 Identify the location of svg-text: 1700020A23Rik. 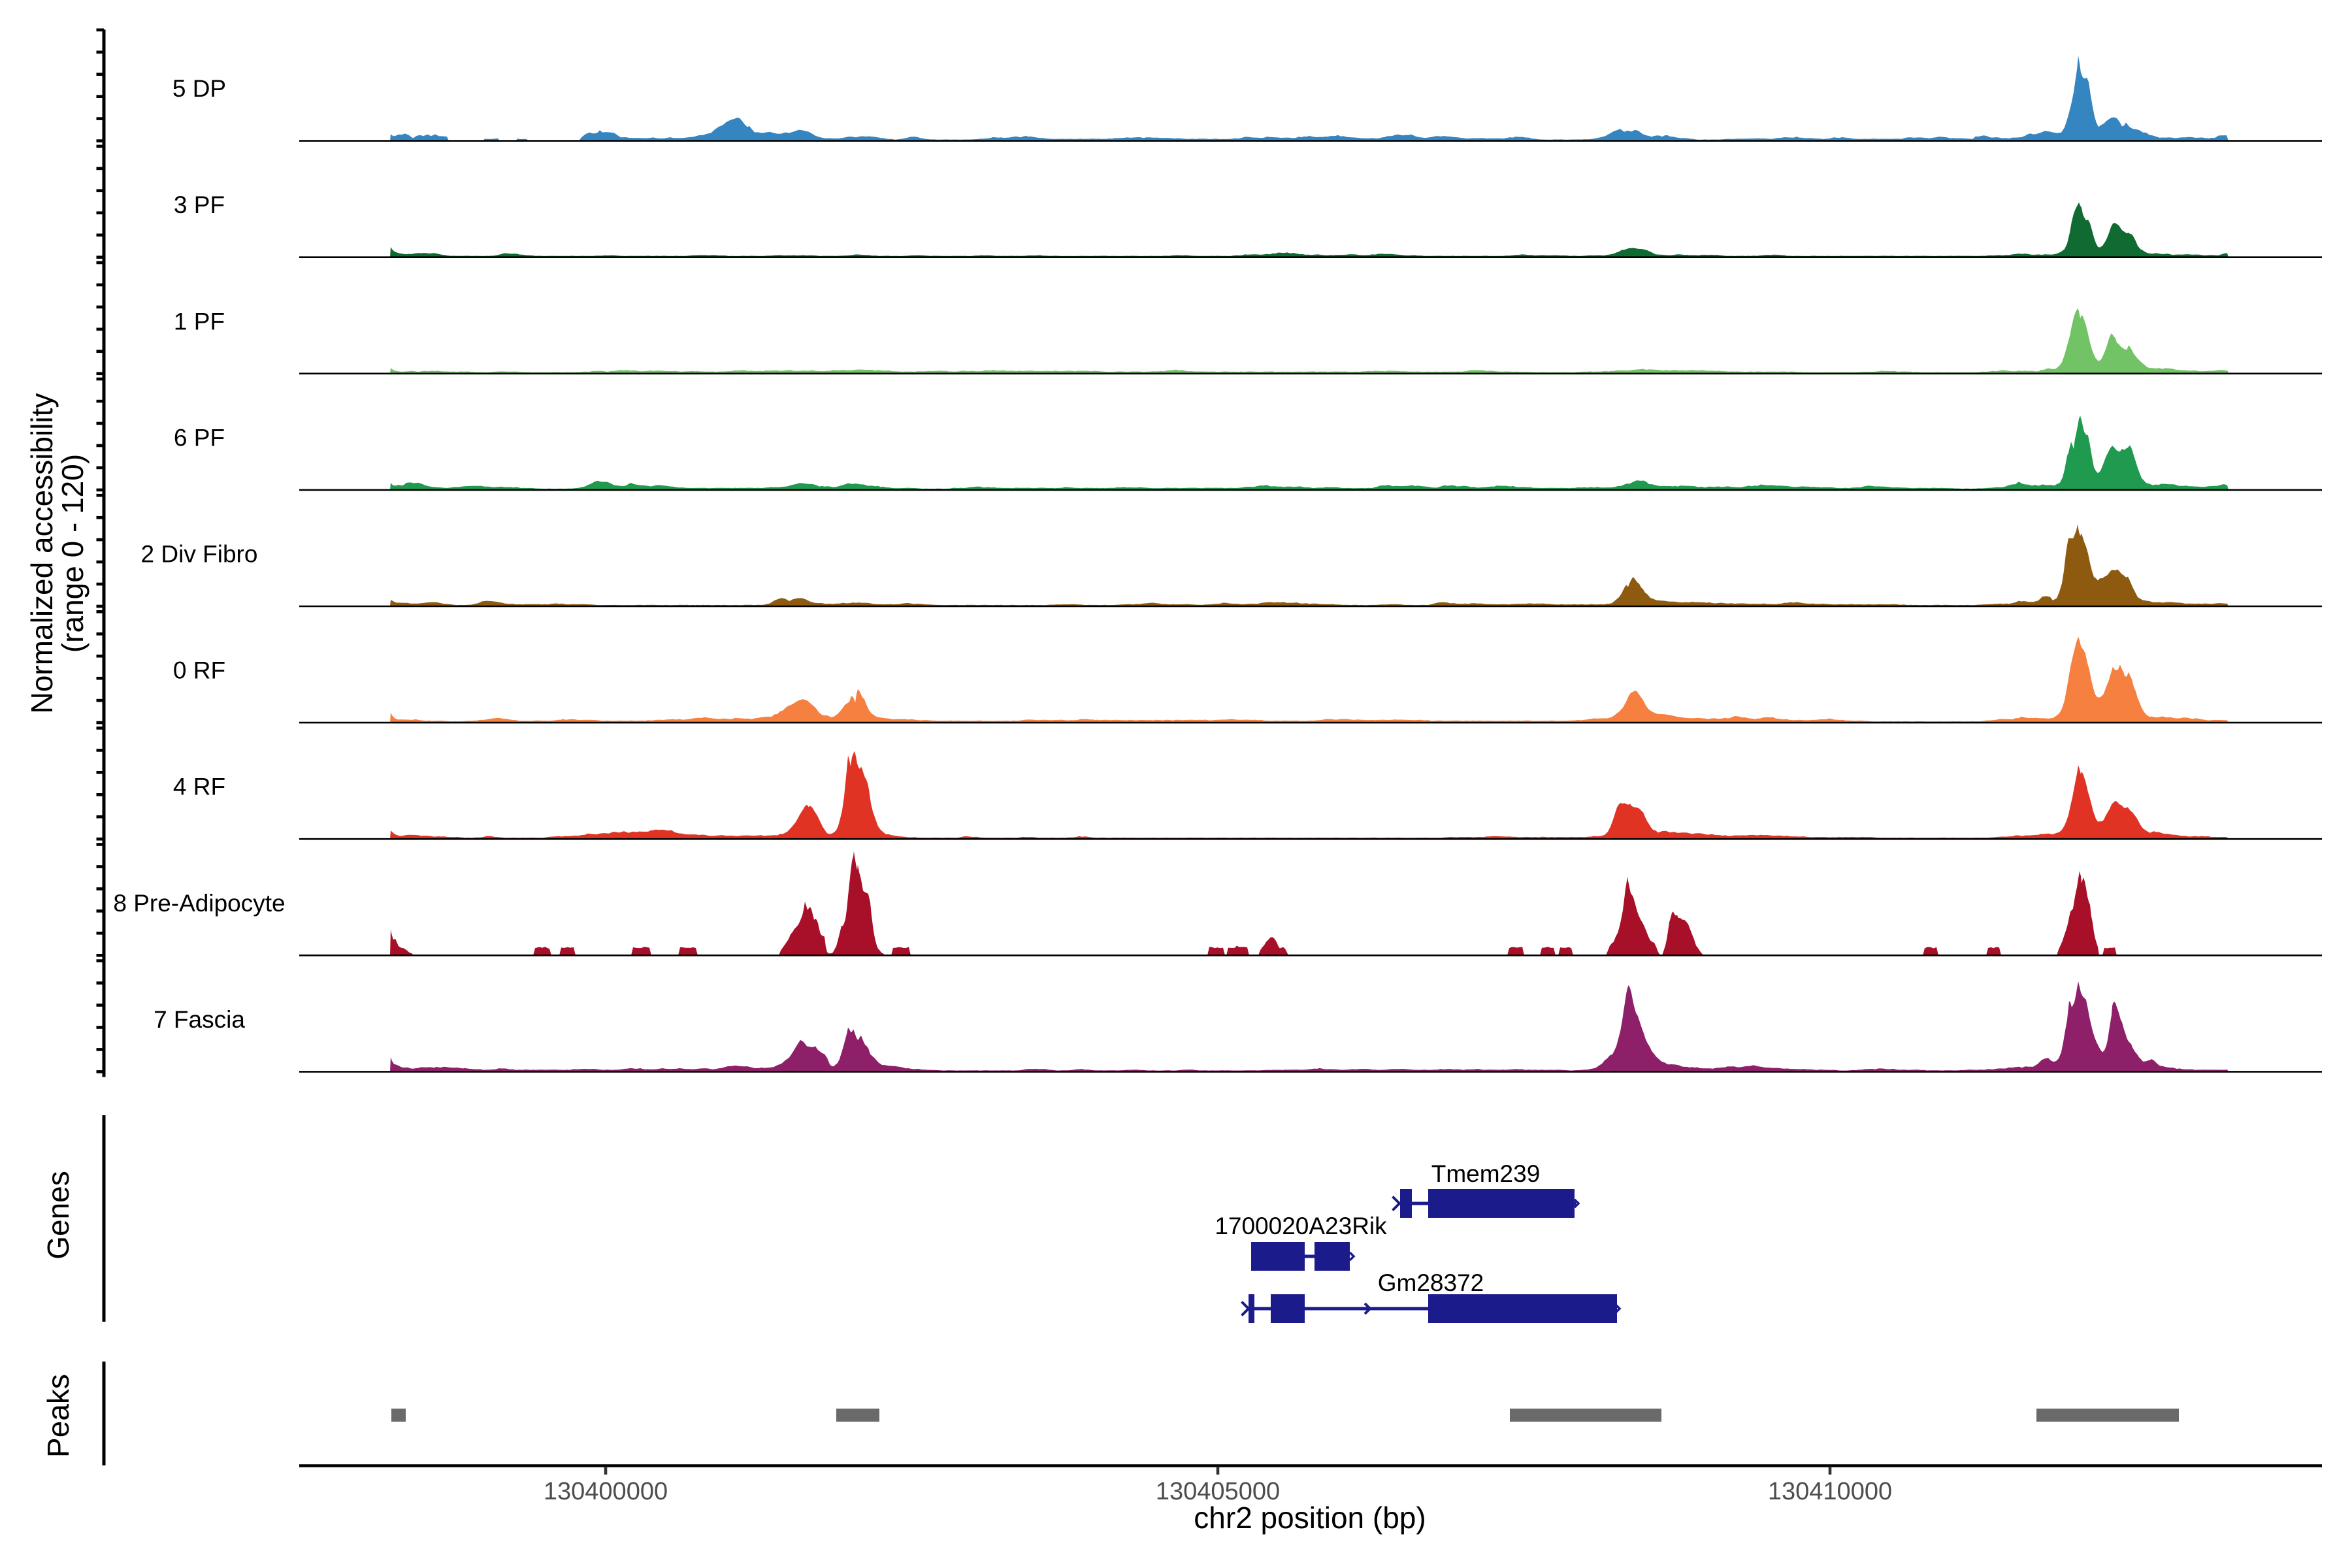
(1301, 1226).